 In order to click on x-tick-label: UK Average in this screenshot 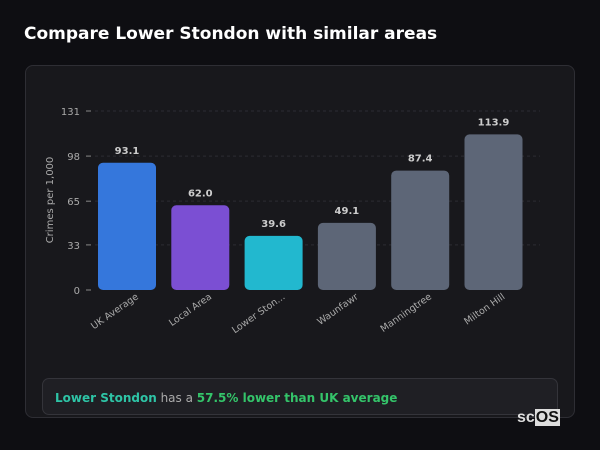, I will do `click(115, 311)`.